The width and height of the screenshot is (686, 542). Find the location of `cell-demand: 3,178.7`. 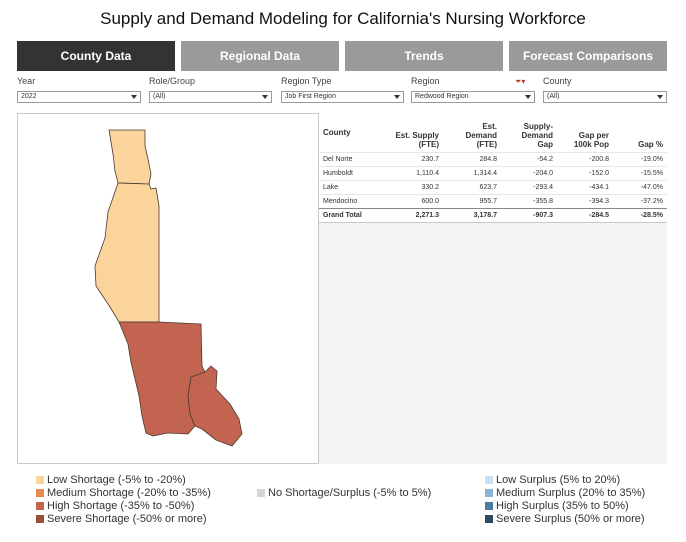

cell-demand: 3,178.7 is located at coordinates (472, 215).